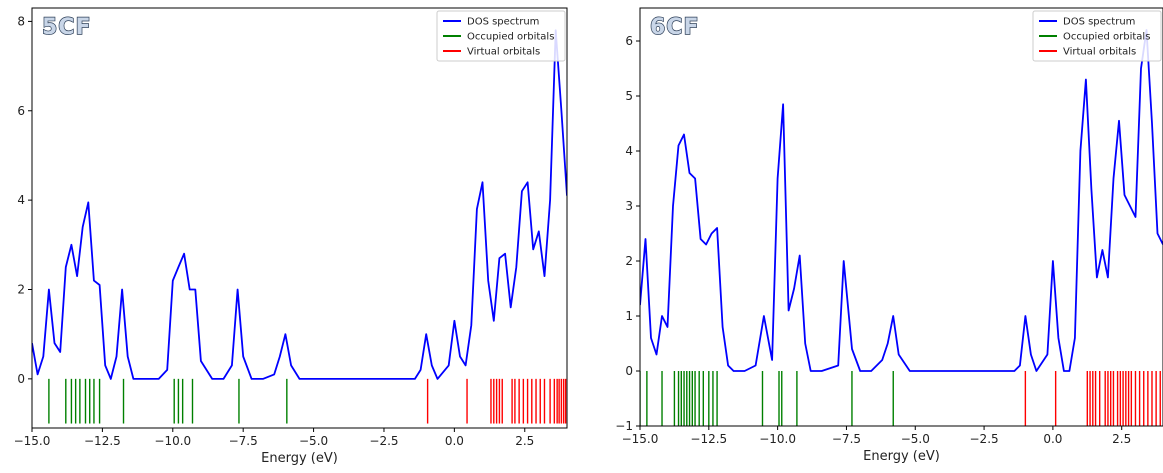 Image resolution: width=1163 pixels, height=473 pixels. I want to click on chart-0-xtick-label-3: −7.5, so click(243, 441).